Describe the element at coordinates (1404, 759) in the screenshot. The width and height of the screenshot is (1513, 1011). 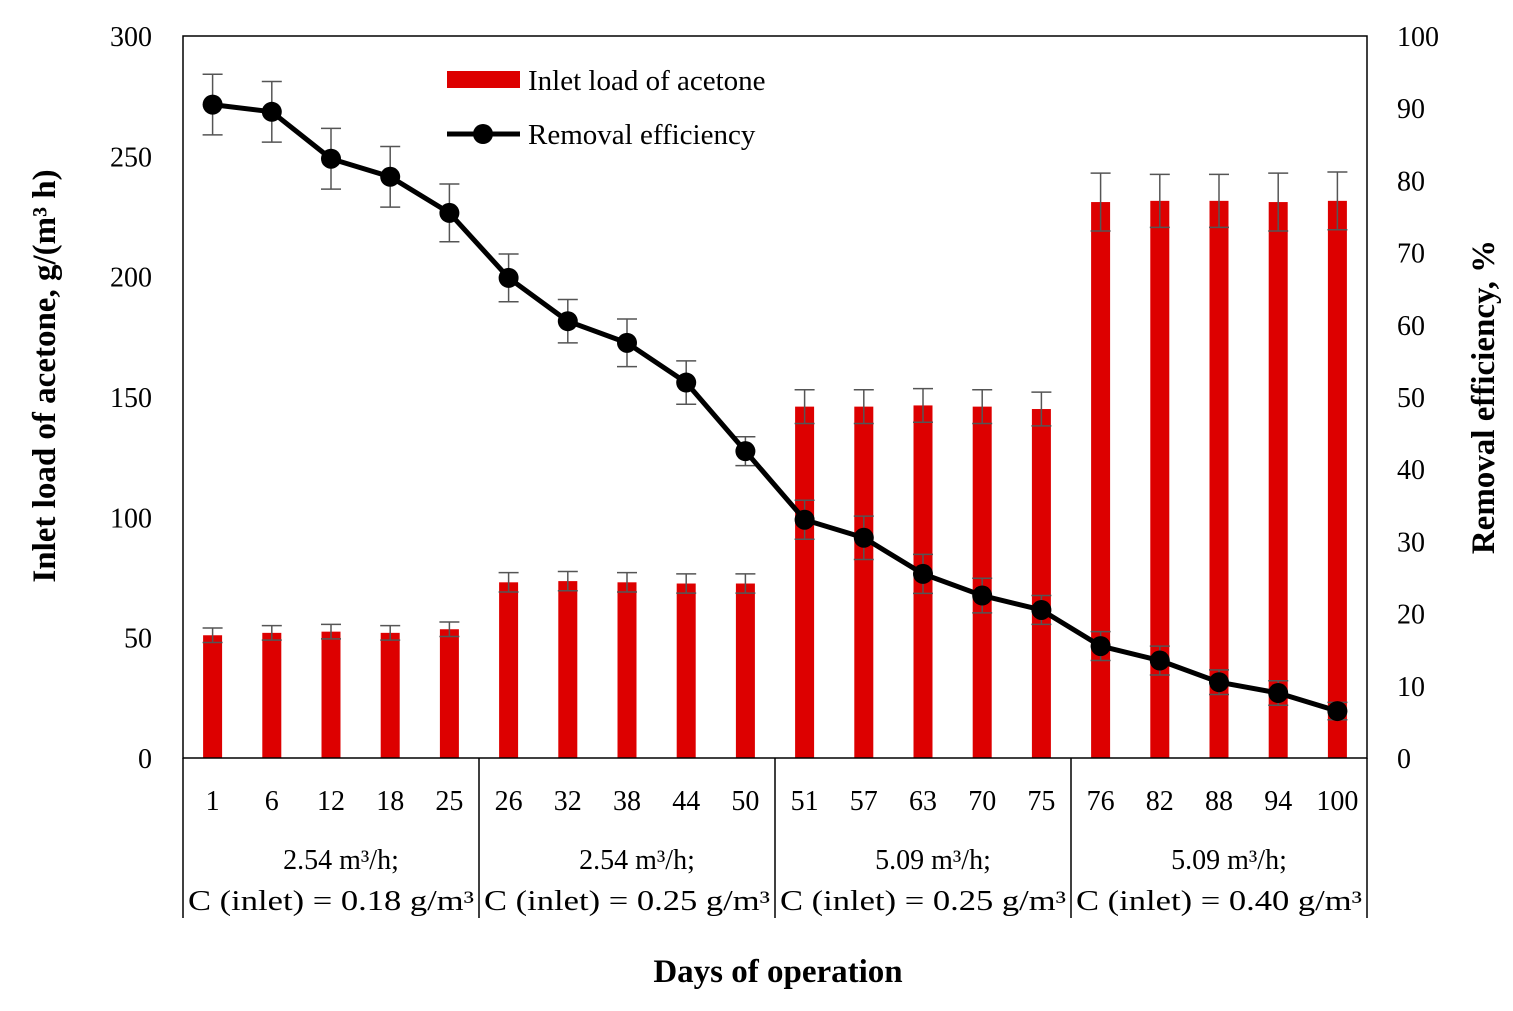
I see `right-tick-label: 0` at that location.